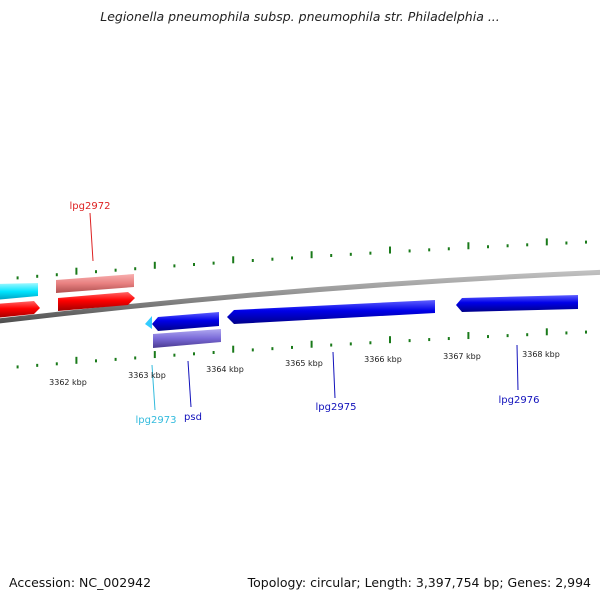 Image resolution: width=600 pixels, height=600 pixels. I want to click on outer-tick-ring, so click(301, 259).